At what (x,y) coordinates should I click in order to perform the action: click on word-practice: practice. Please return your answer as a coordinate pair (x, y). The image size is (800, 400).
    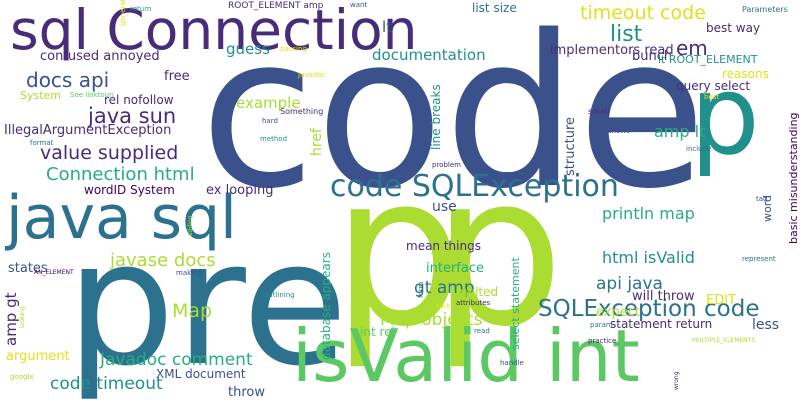
    Looking at the image, I should click on (602, 341).